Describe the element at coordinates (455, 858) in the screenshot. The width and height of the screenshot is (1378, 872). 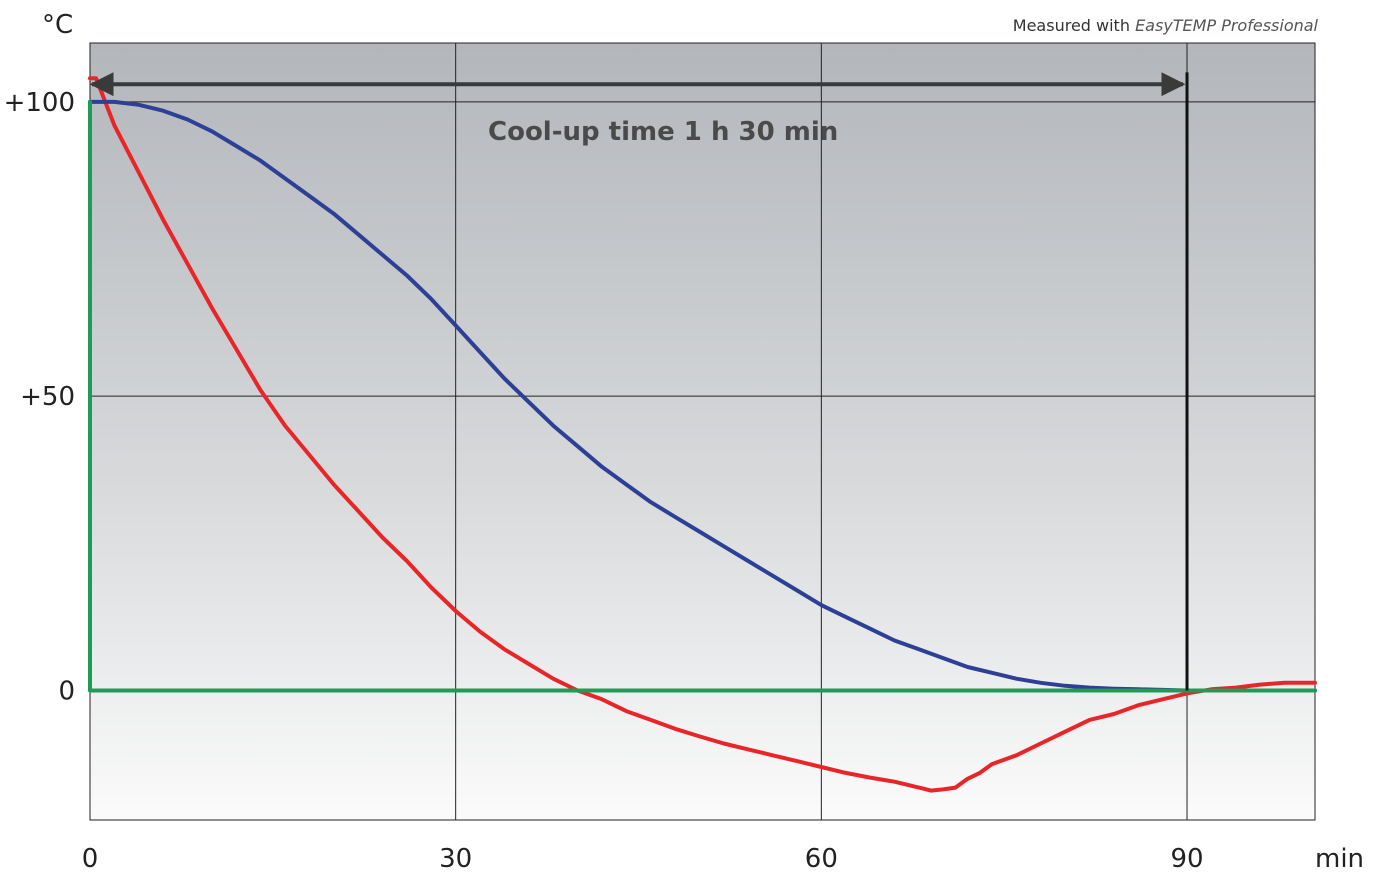
I see `x-tick-label: 30` at that location.